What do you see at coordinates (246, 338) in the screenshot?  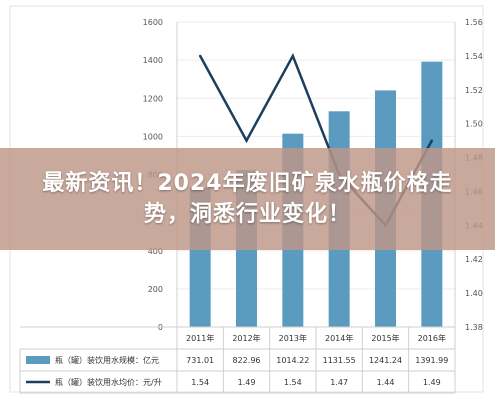 I see `x-tick-label: 2012年` at bounding box center [246, 338].